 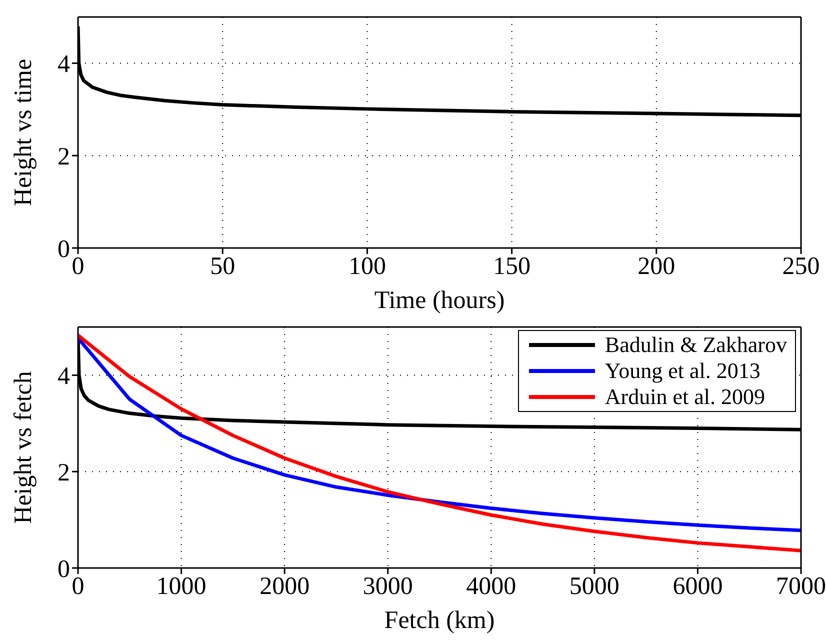 I want to click on x-tick-label: 250, so click(x=801, y=266).